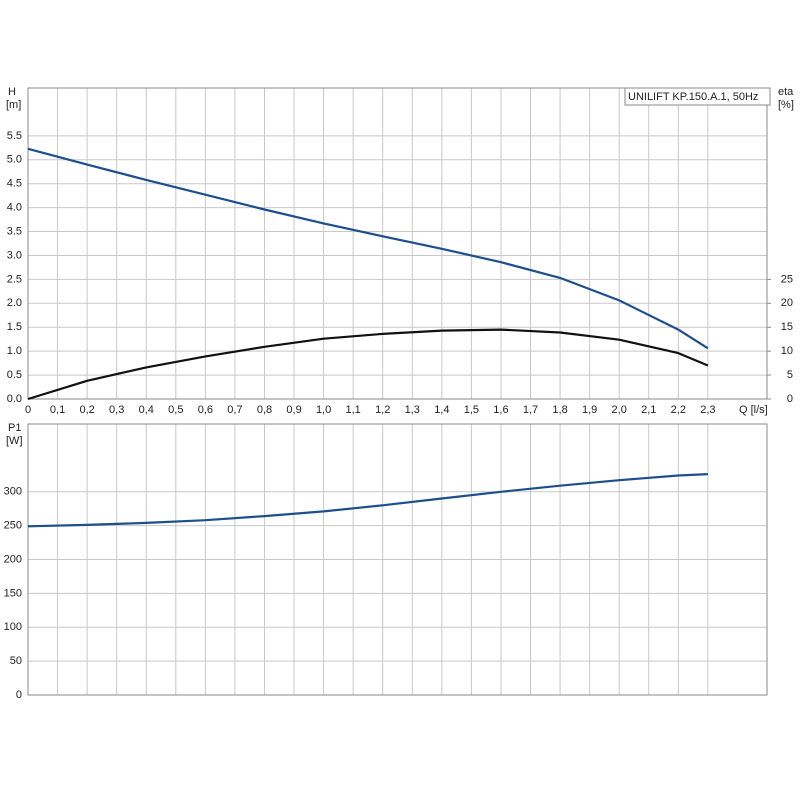 The height and width of the screenshot is (805, 800). I want to click on y-tick-label: 200, so click(13, 559).